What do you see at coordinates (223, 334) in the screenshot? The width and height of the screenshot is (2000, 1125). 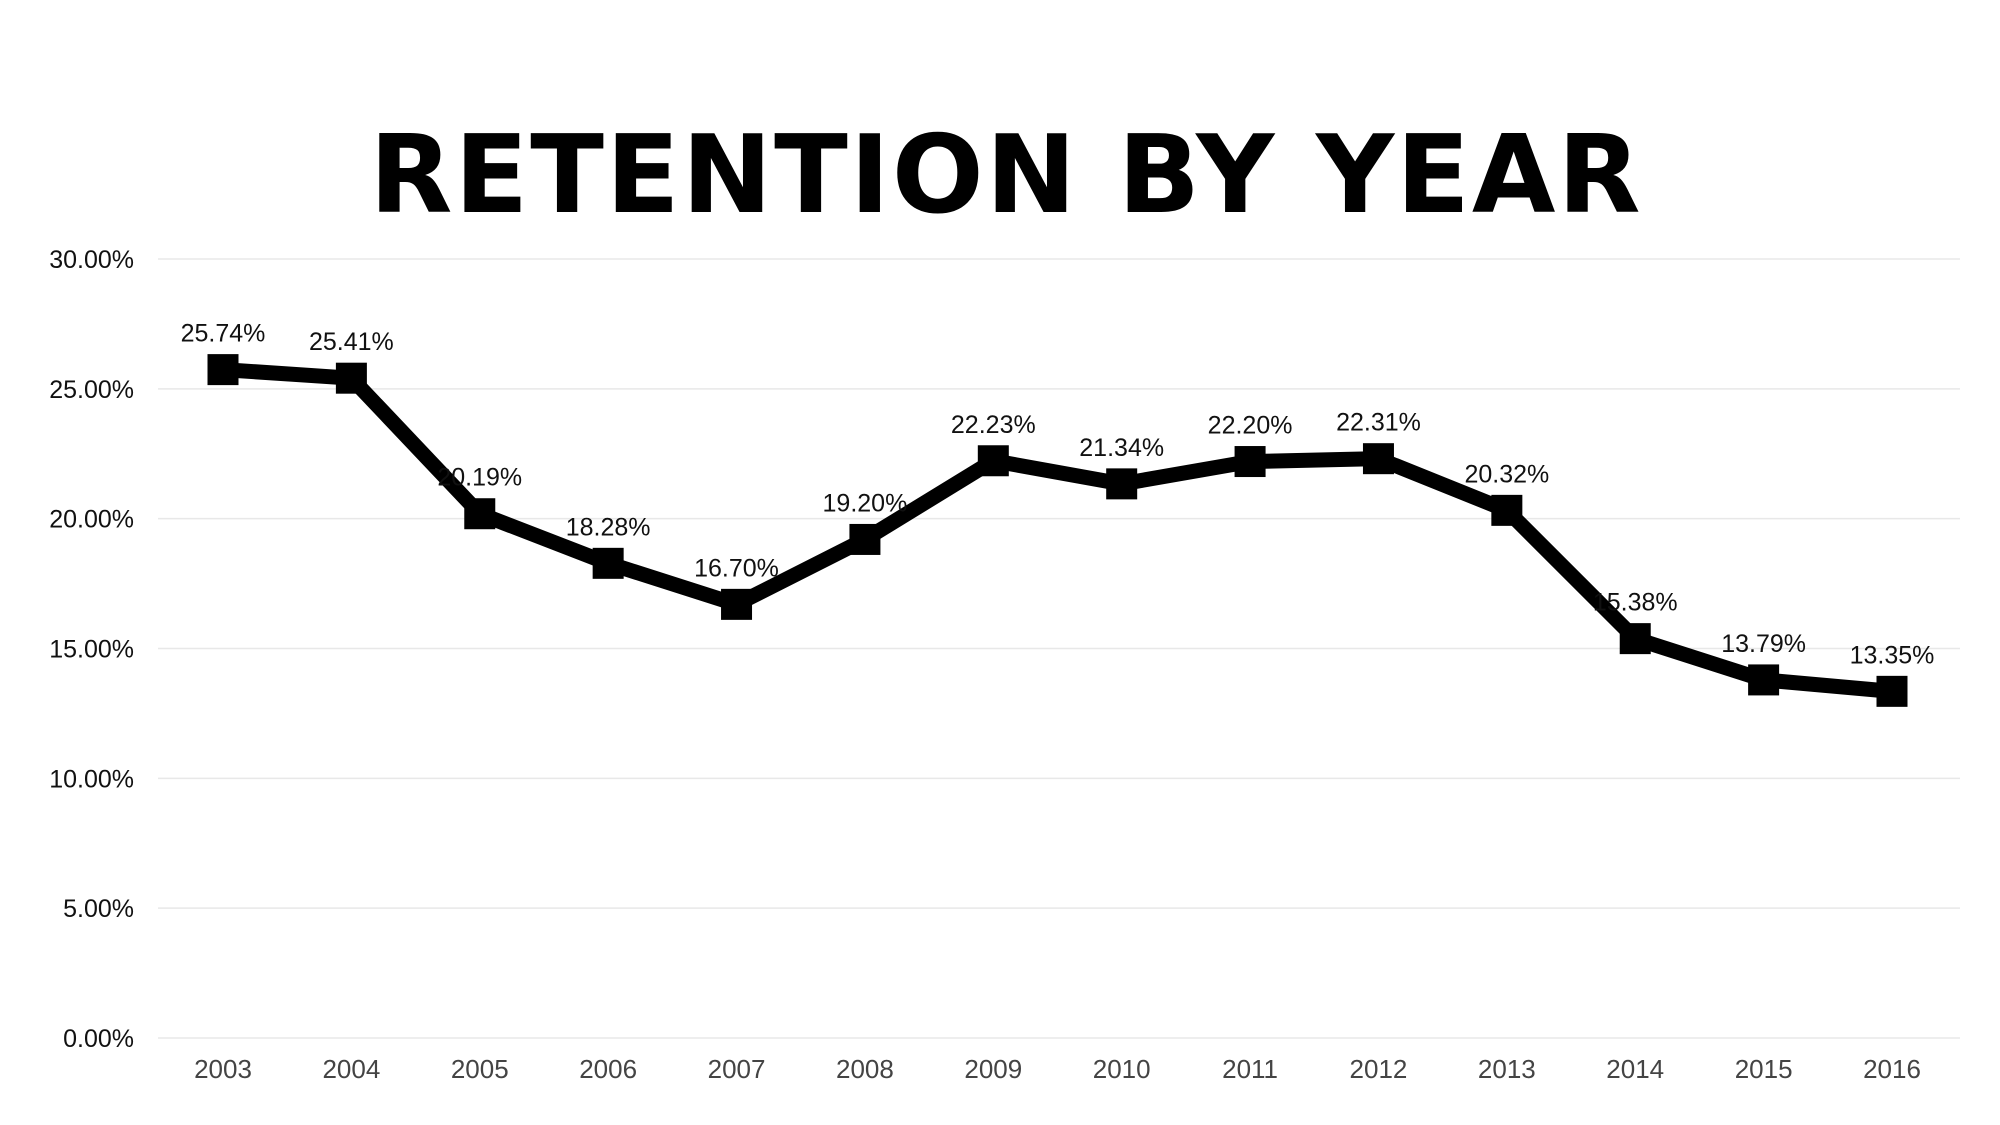 I see `data-label: 25.74%` at bounding box center [223, 334].